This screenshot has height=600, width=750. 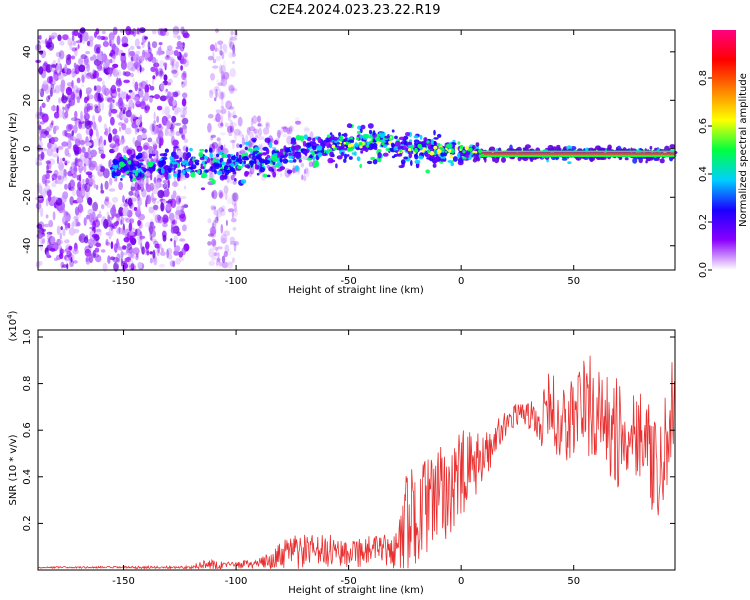 What do you see at coordinates (236, 281) in the screenshot?
I see `x-tick-label: -100` at bounding box center [236, 281].